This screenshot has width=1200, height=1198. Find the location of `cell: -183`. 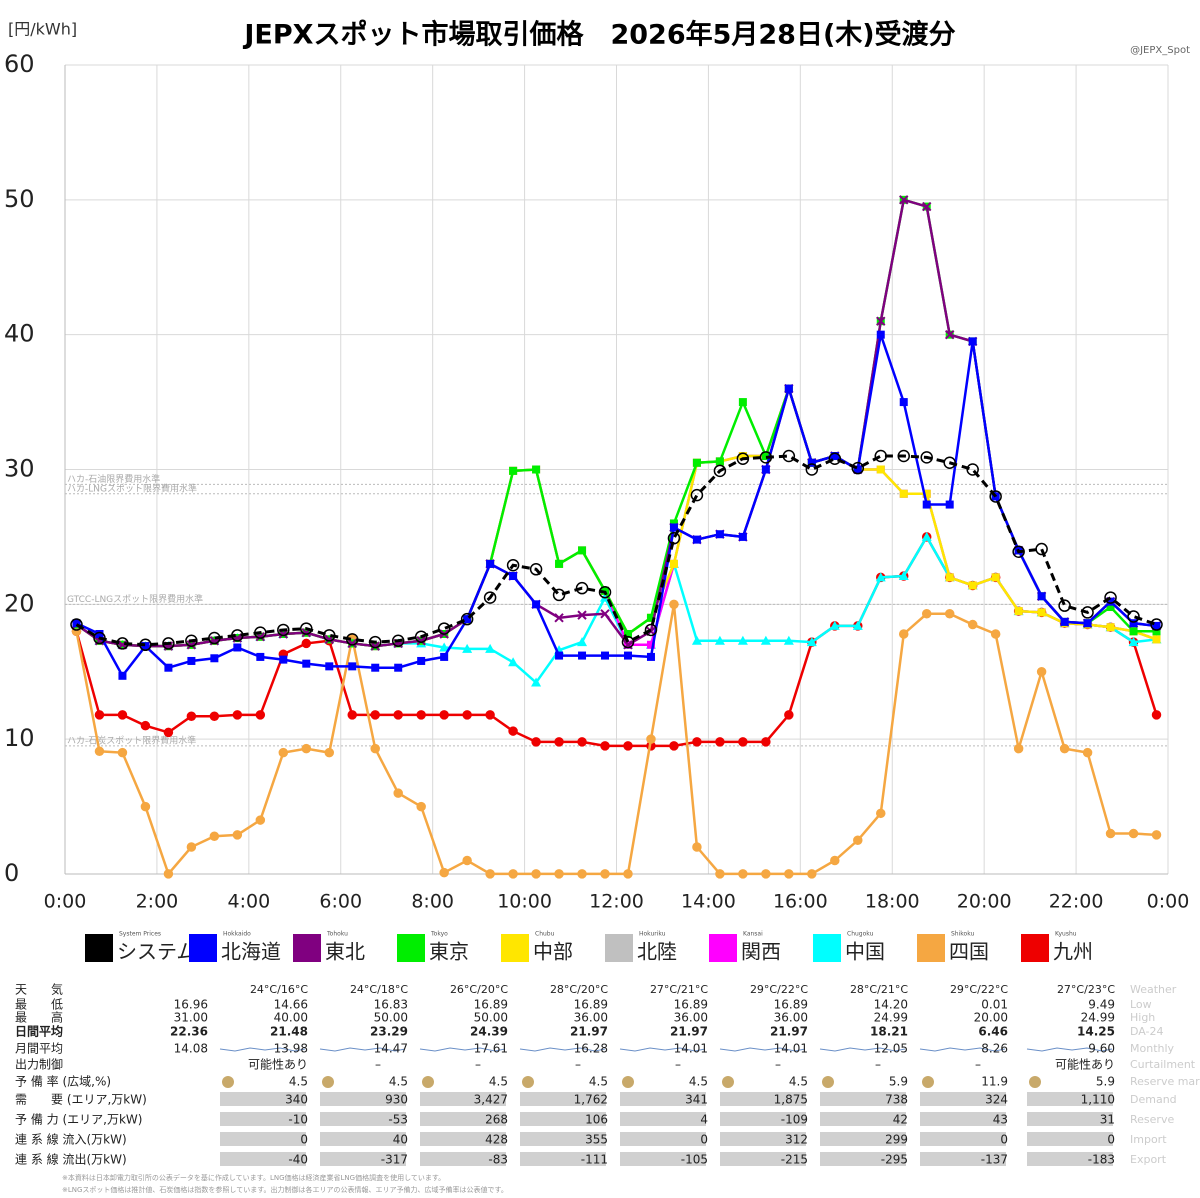

cell: -183 is located at coordinates (1101, 1160).